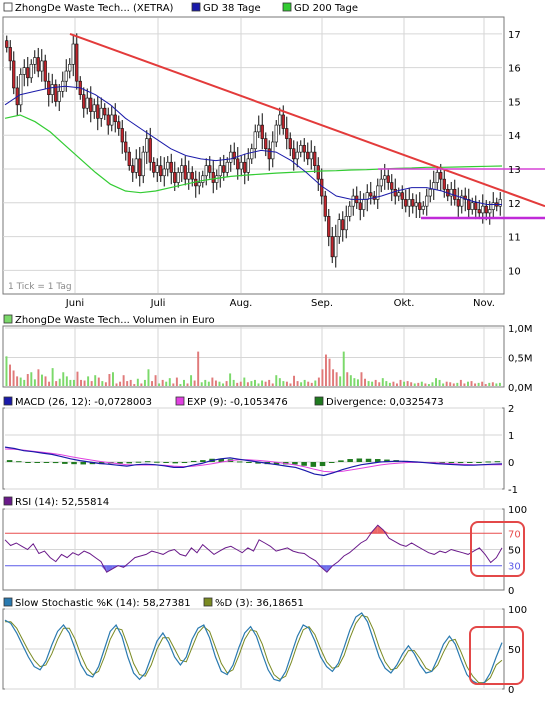  Describe the element at coordinates (83, 402) in the screenshot. I see `legend-label-macd: MACD (26, 12): -0,0728003` at that location.